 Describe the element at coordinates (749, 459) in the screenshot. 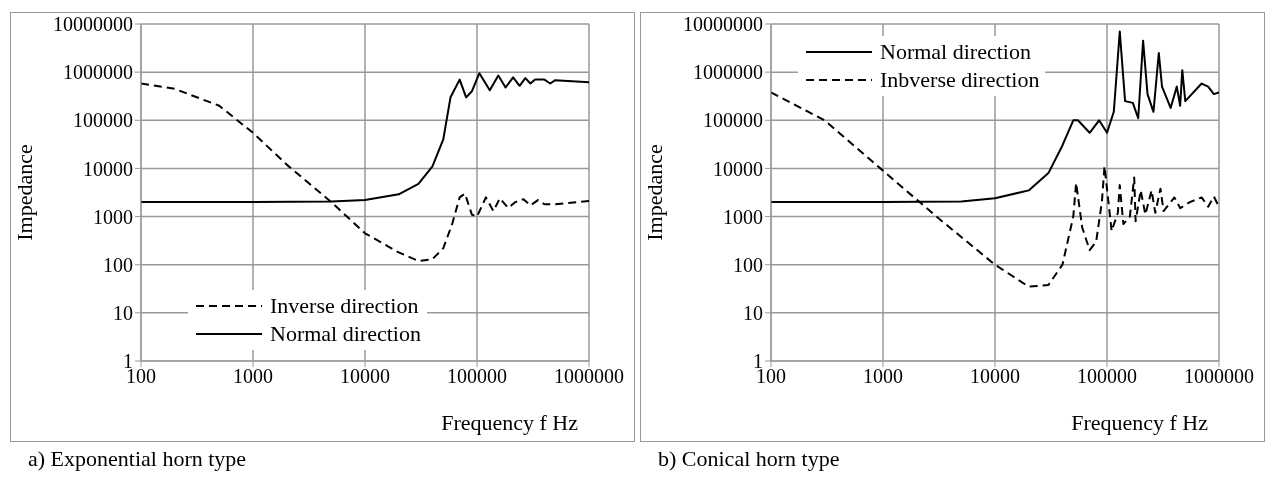

I see `text: b) Conical horn type` at that location.